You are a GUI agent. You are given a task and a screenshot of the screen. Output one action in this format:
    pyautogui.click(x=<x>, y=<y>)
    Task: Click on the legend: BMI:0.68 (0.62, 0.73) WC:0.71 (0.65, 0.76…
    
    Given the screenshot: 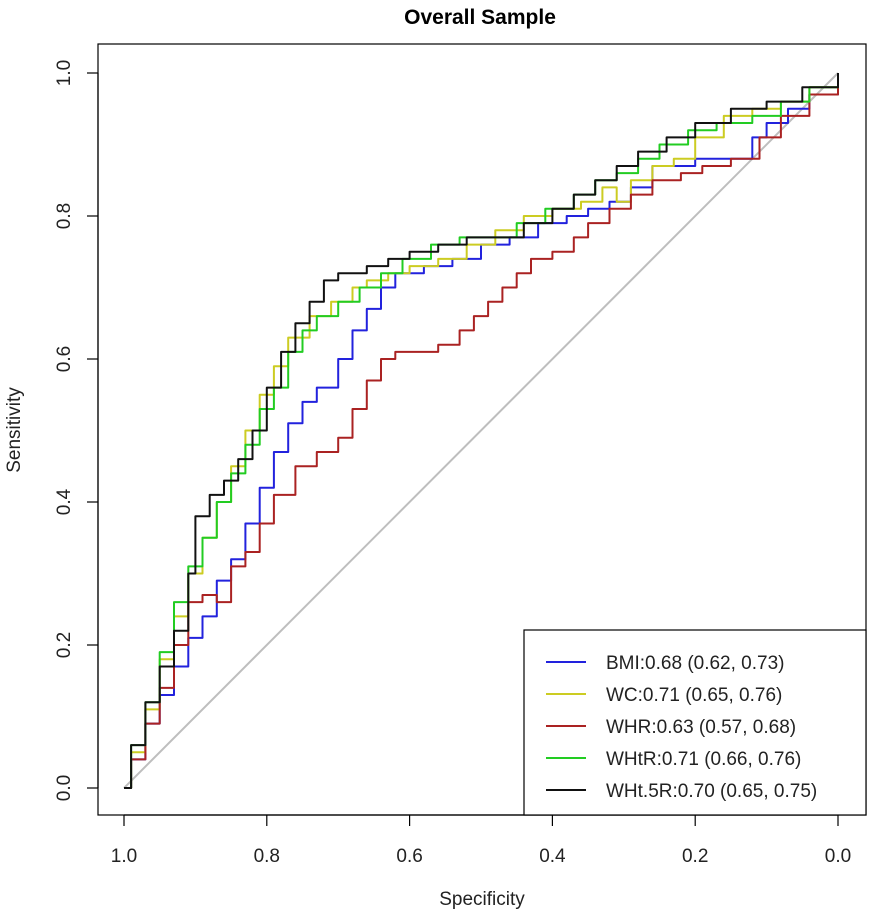 What is the action you would take?
    pyautogui.click(x=695, y=722)
    